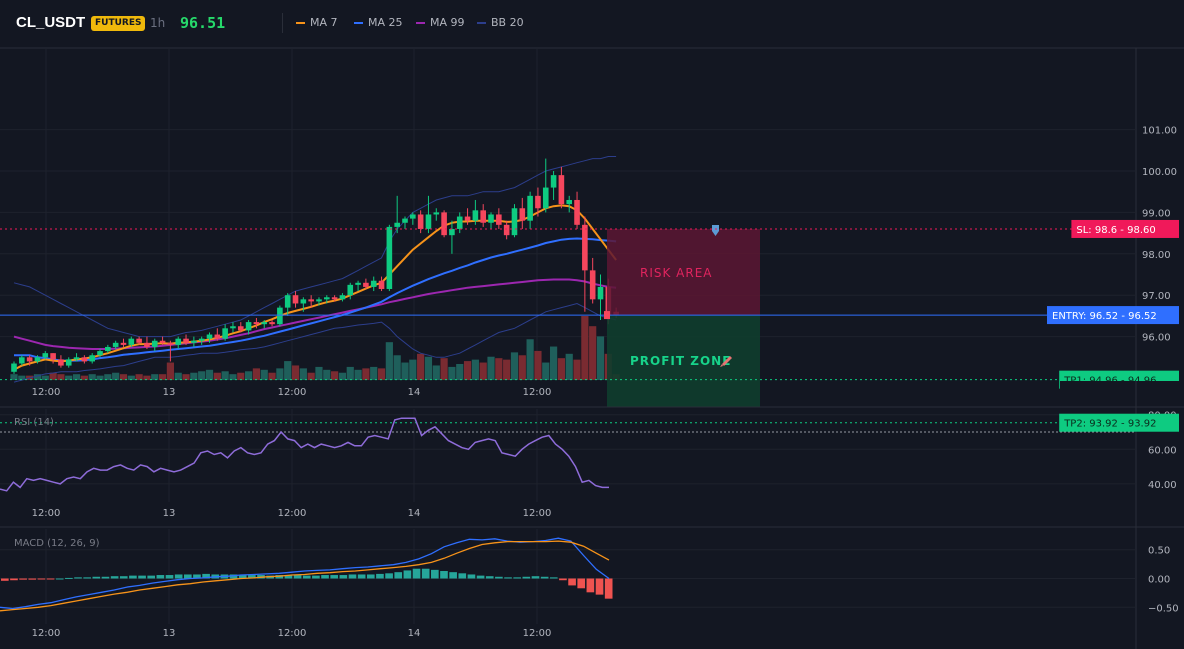 The height and width of the screenshot is (649, 1184). I want to click on futures-badge: FUTURES, so click(118, 23).